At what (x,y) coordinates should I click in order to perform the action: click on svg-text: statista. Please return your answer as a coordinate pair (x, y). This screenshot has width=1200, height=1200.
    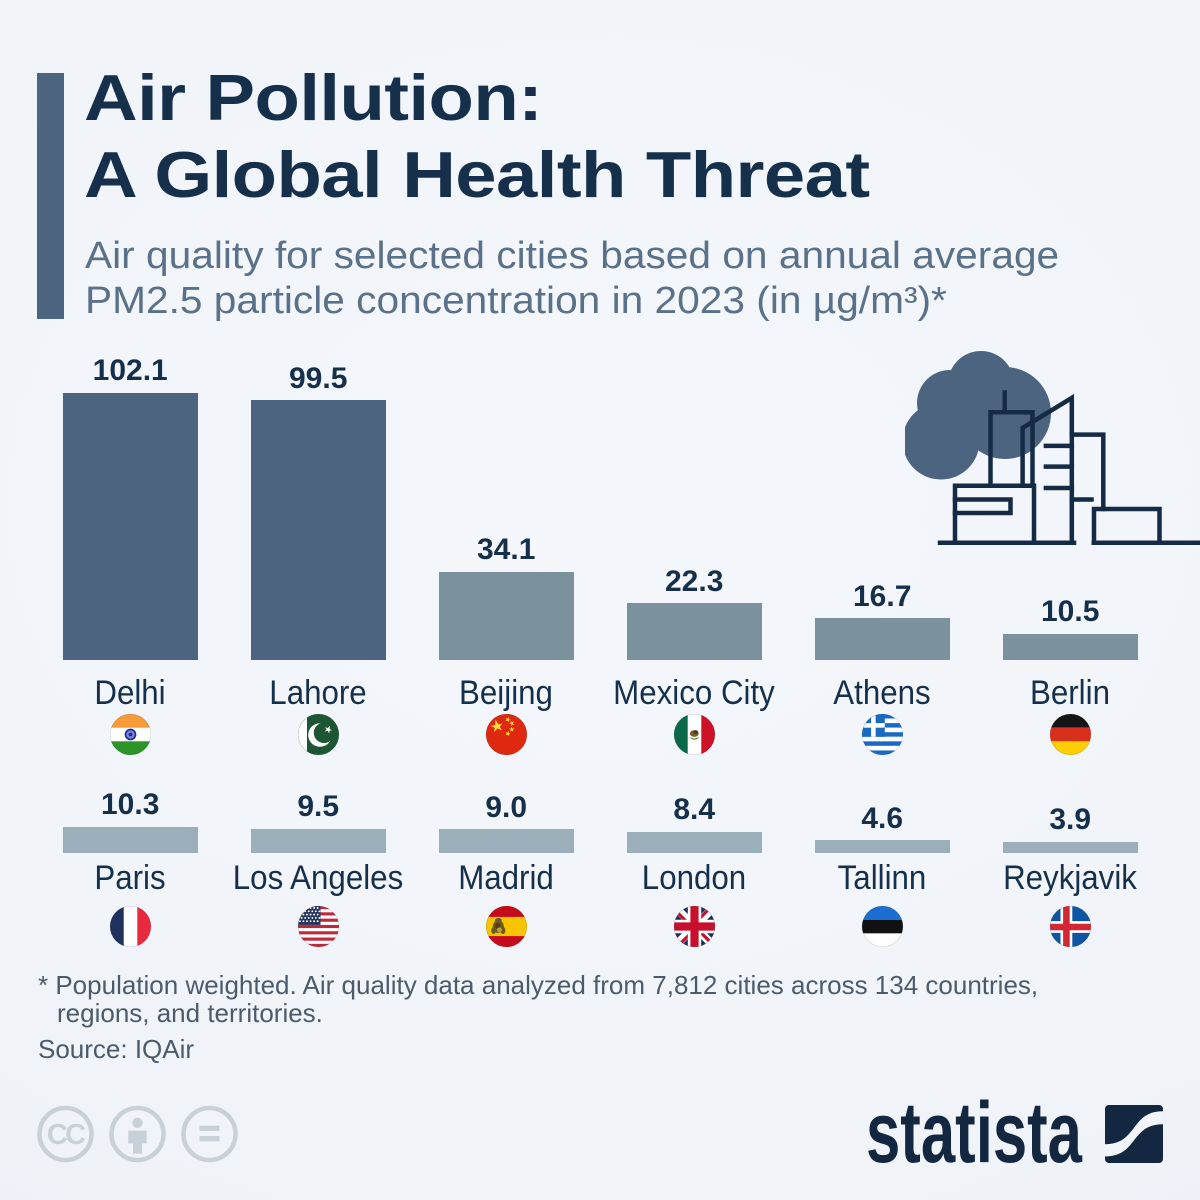
    Looking at the image, I should click on (974, 1132).